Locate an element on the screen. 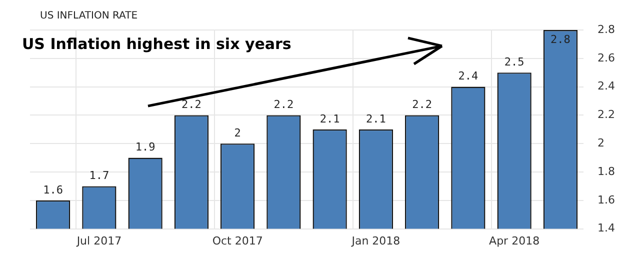 The height and width of the screenshot is (262, 641). chart-title: US INFLATION RATE is located at coordinates (89, 16).